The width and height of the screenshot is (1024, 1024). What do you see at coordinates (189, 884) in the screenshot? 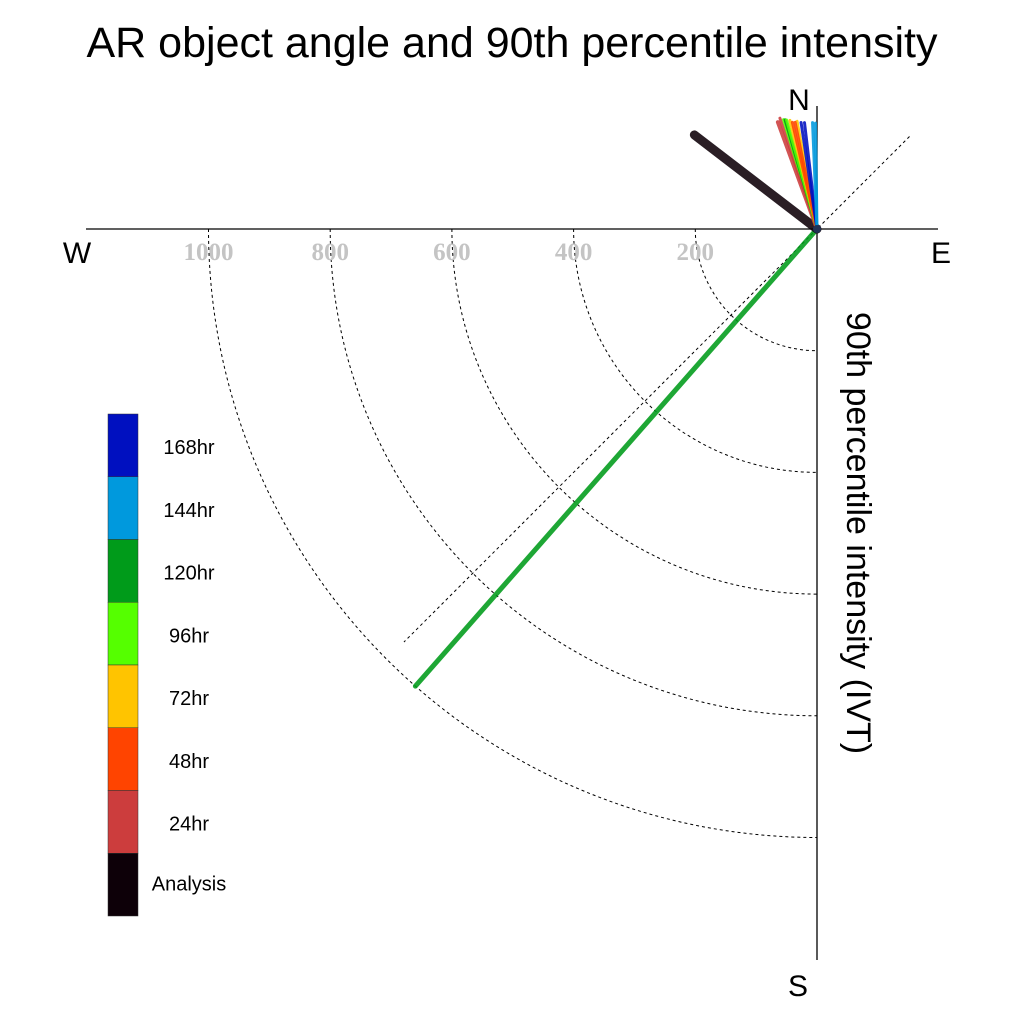
I see `legend-label-analysis: Analysis` at bounding box center [189, 884].